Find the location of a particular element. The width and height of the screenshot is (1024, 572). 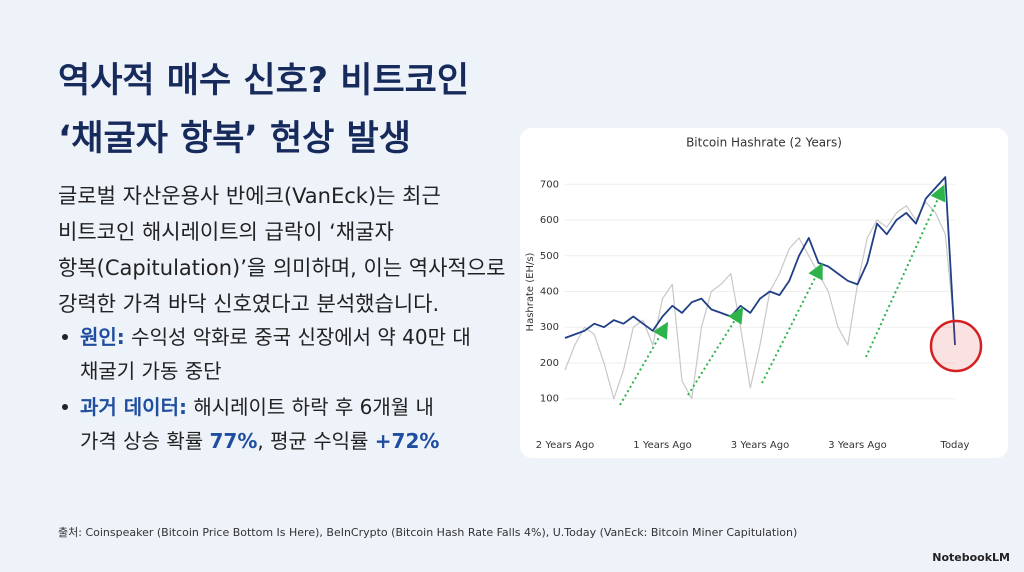

x-tick-label: Today is located at coordinates (955, 445).